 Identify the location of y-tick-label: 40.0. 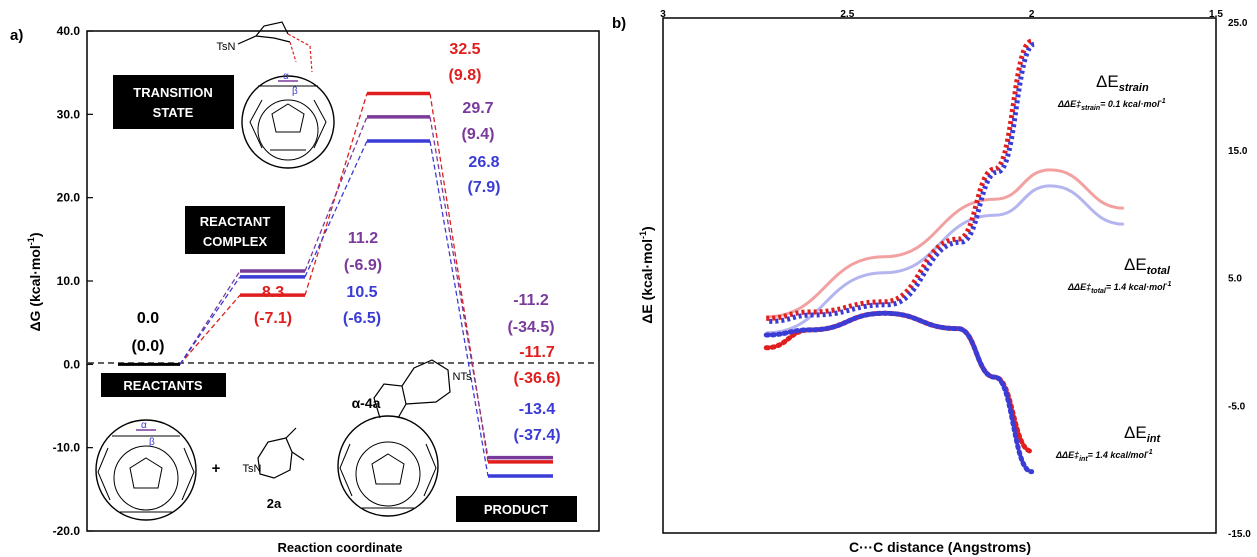
(69, 31).